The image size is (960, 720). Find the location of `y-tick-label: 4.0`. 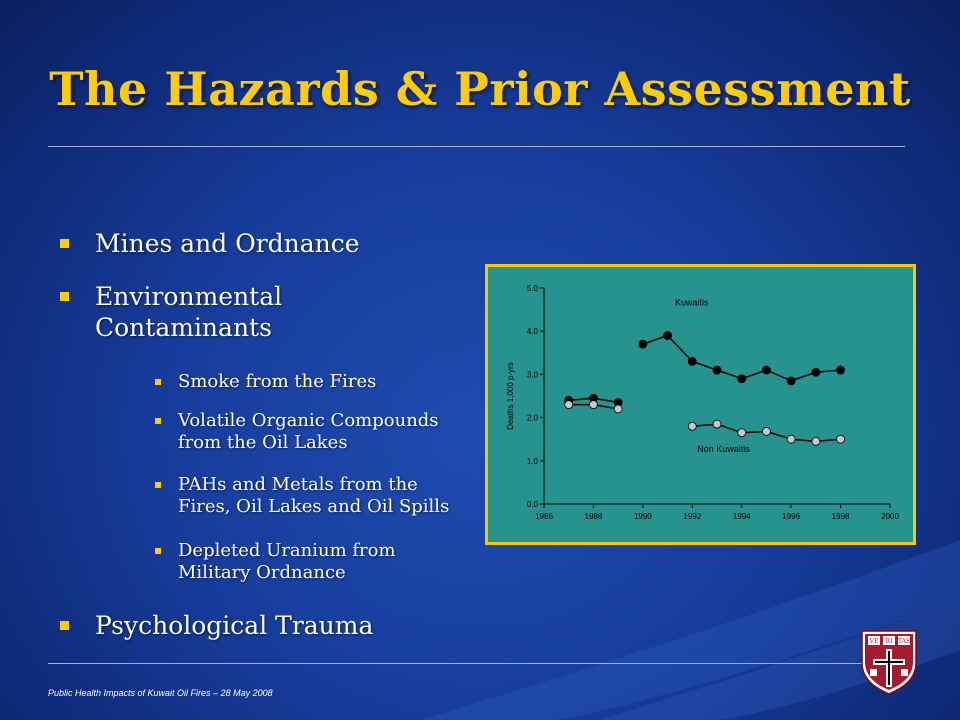

y-tick-label: 4.0 is located at coordinates (533, 331).